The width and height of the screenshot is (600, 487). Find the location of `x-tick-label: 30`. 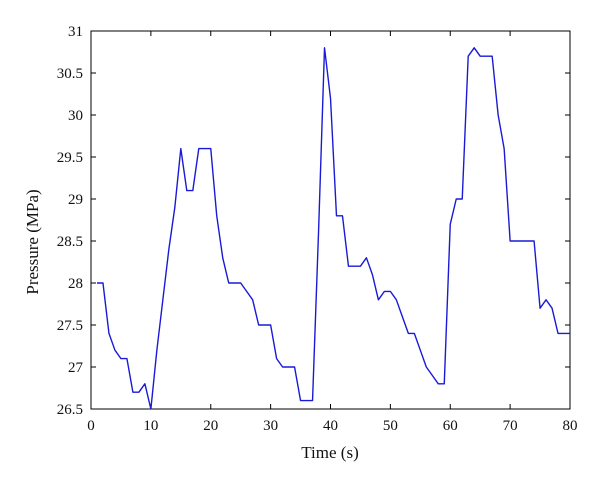

x-tick-label: 30 is located at coordinates (270, 426).